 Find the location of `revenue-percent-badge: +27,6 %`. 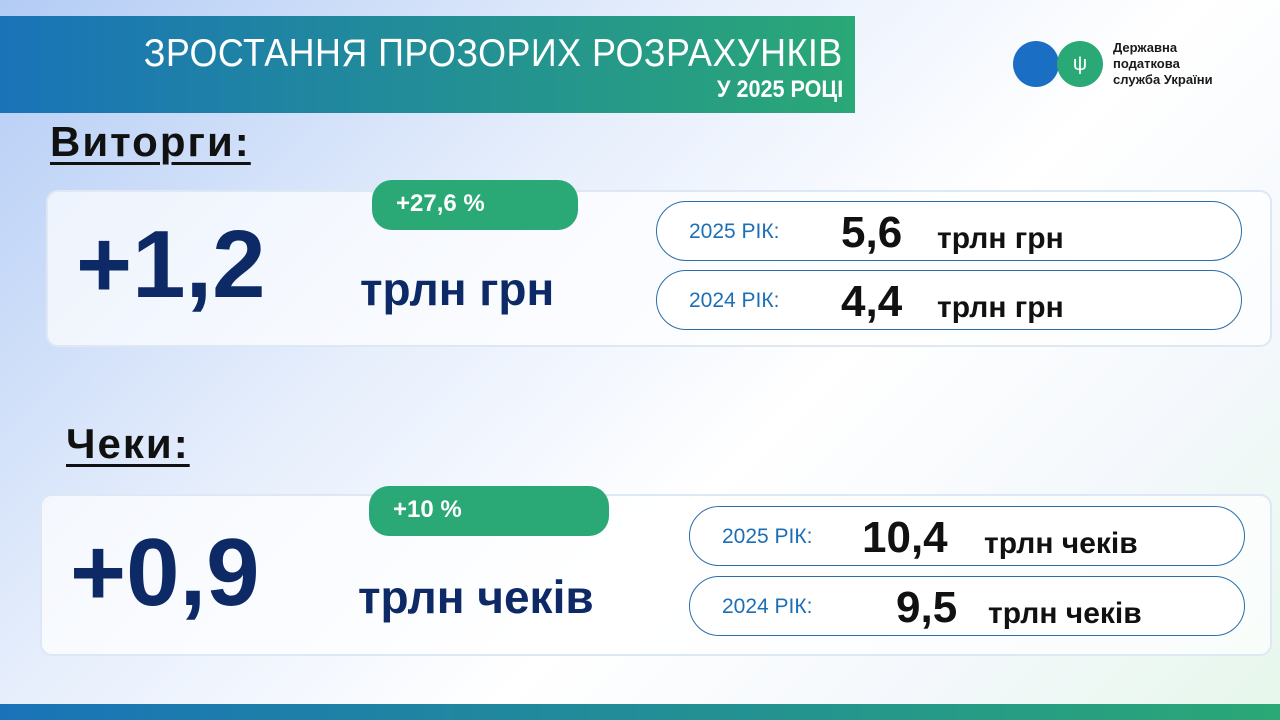

revenue-percent-badge: +27,6 % is located at coordinates (475, 205).